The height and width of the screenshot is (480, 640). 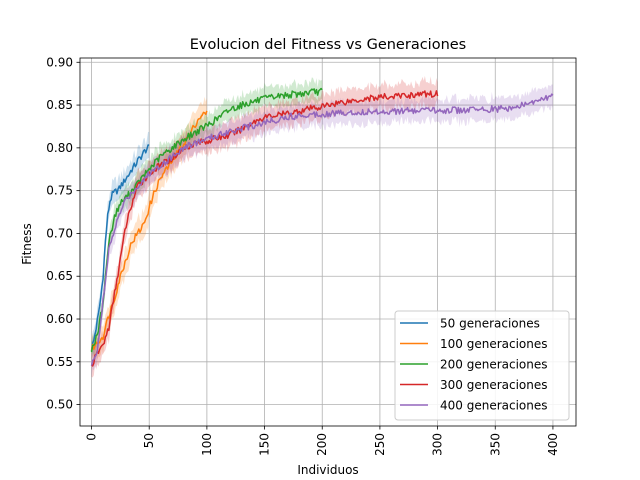 I want to click on x-axis-label: Individuos, so click(x=327, y=470).